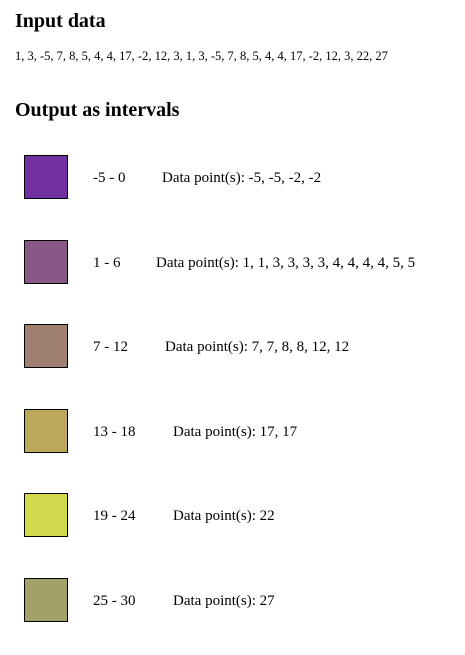  Describe the element at coordinates (114, 432) in the screenshot. I see `interval-range: 13 - 18` at that location.